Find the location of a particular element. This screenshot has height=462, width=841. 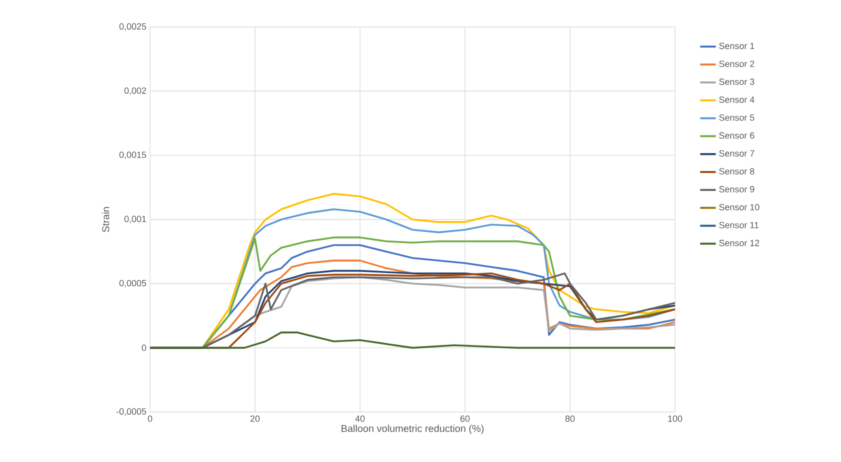

legend-label: Sensor 6 is located at coordinates (736, 135).